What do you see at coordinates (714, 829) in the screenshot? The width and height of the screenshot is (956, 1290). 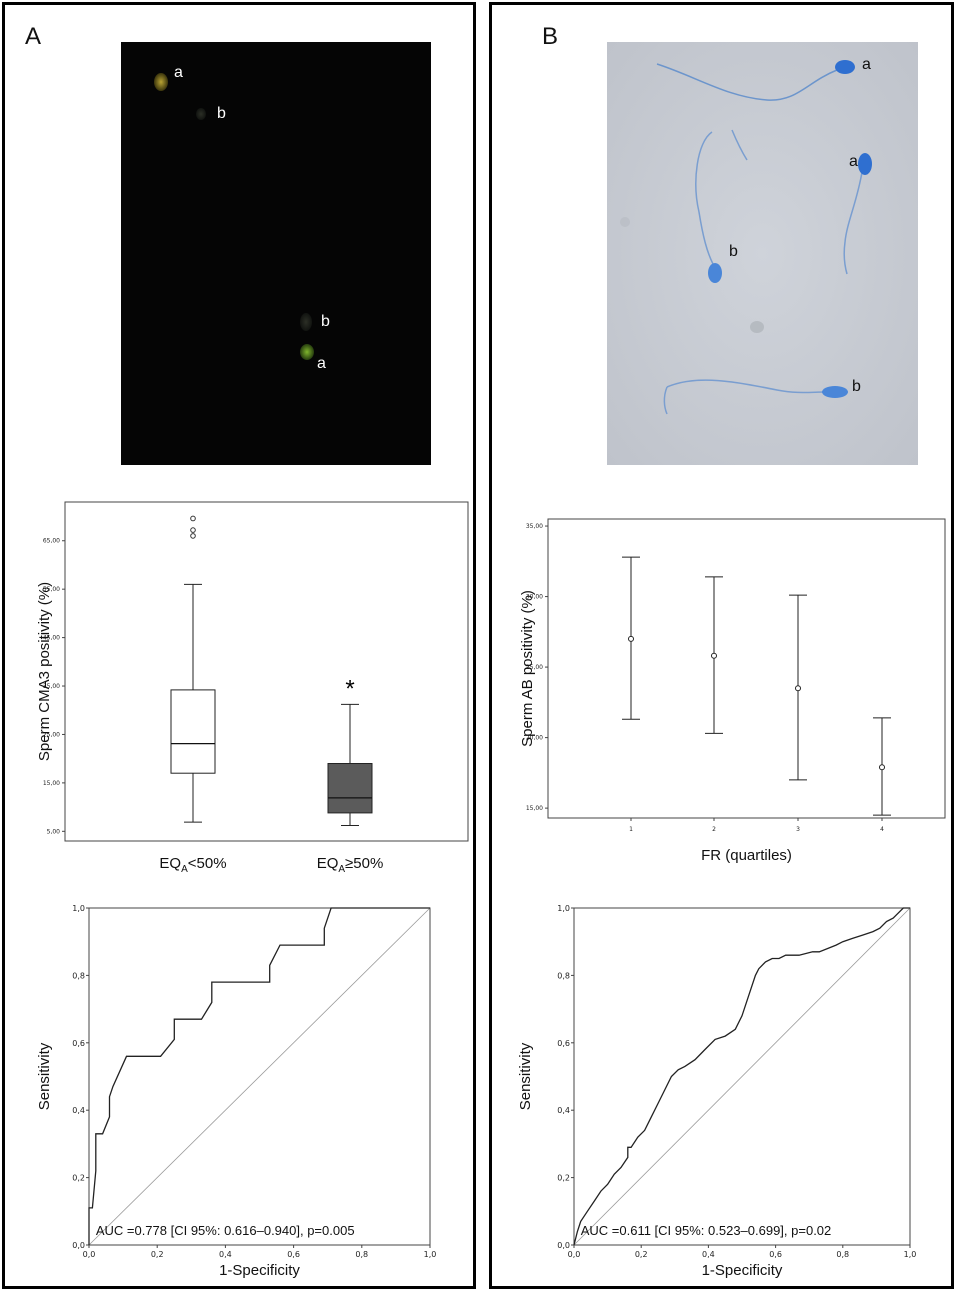 I see `x-tick-label: 2` at bounding box center [714, 829].